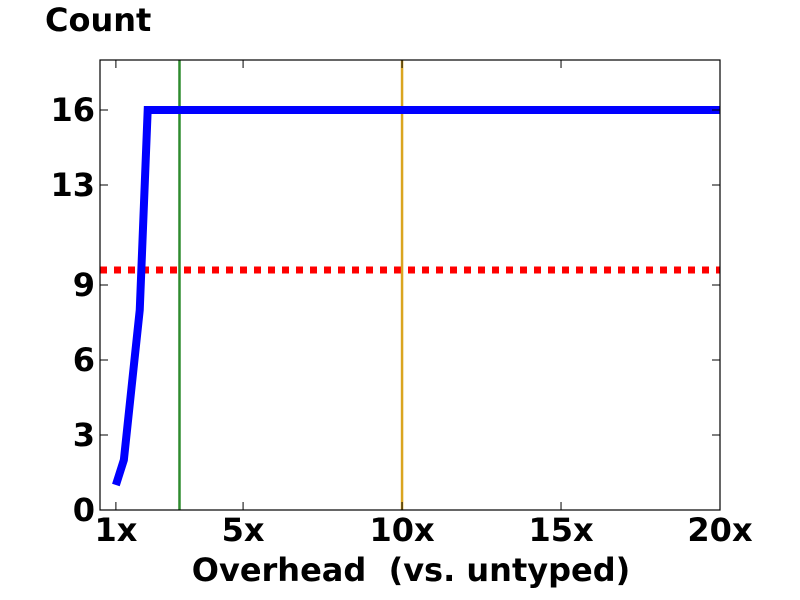 The image size is (800, 600). What do you see at coordinates (98, 20) in the screenshot?
I see `chart-title: Count` at bounding box center [98, 20].